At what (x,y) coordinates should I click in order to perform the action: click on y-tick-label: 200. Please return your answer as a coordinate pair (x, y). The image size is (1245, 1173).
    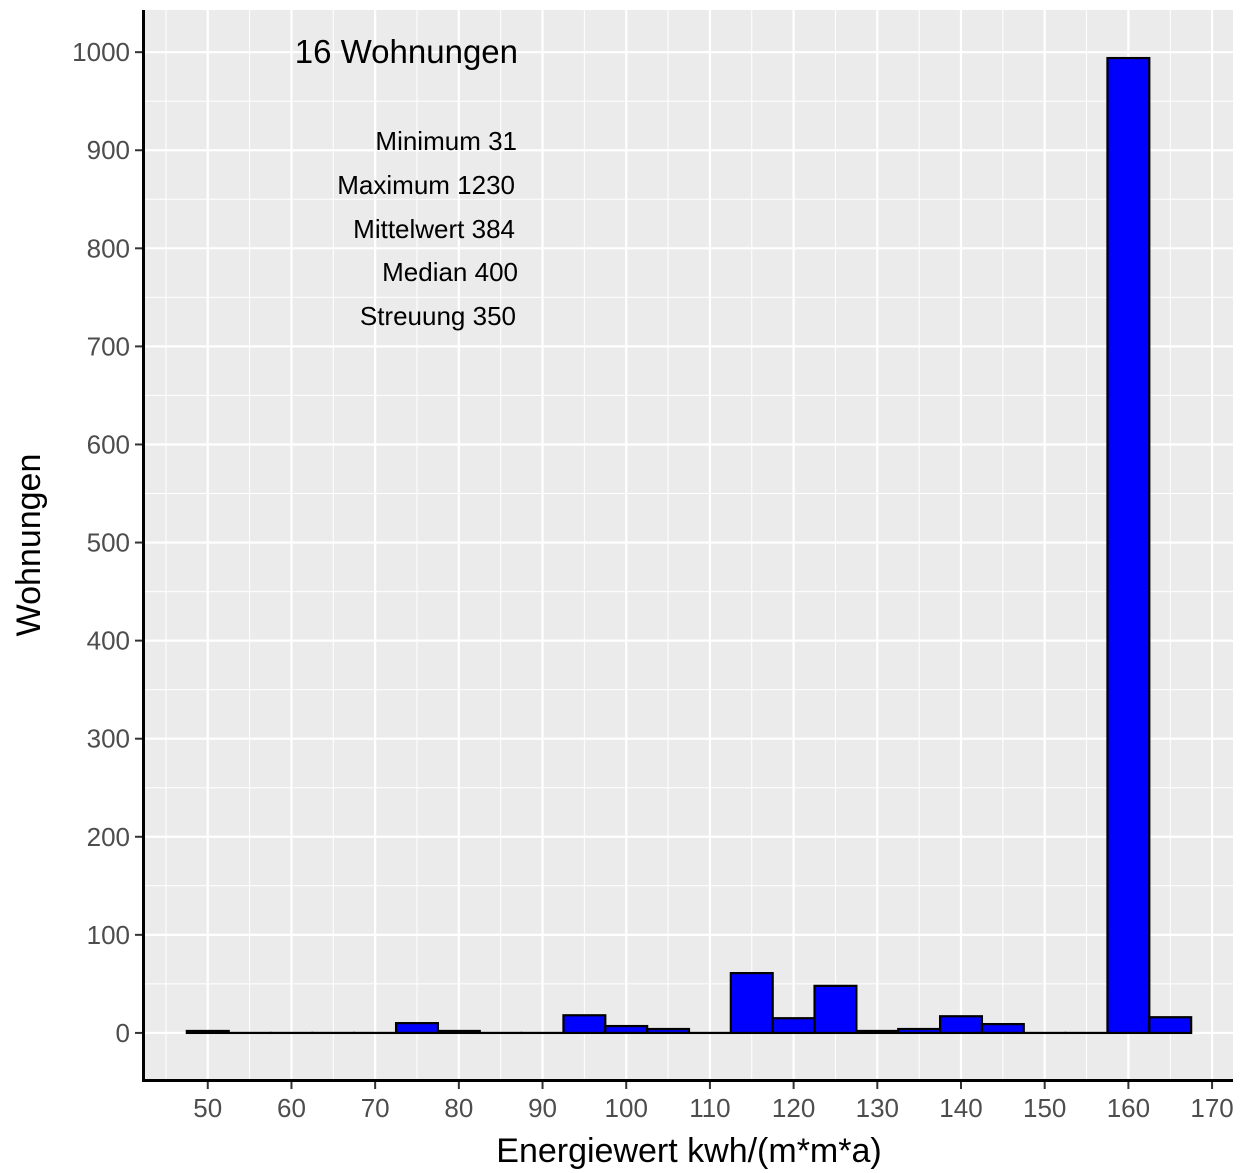
    Looking at the image, I should click on (108, 837).